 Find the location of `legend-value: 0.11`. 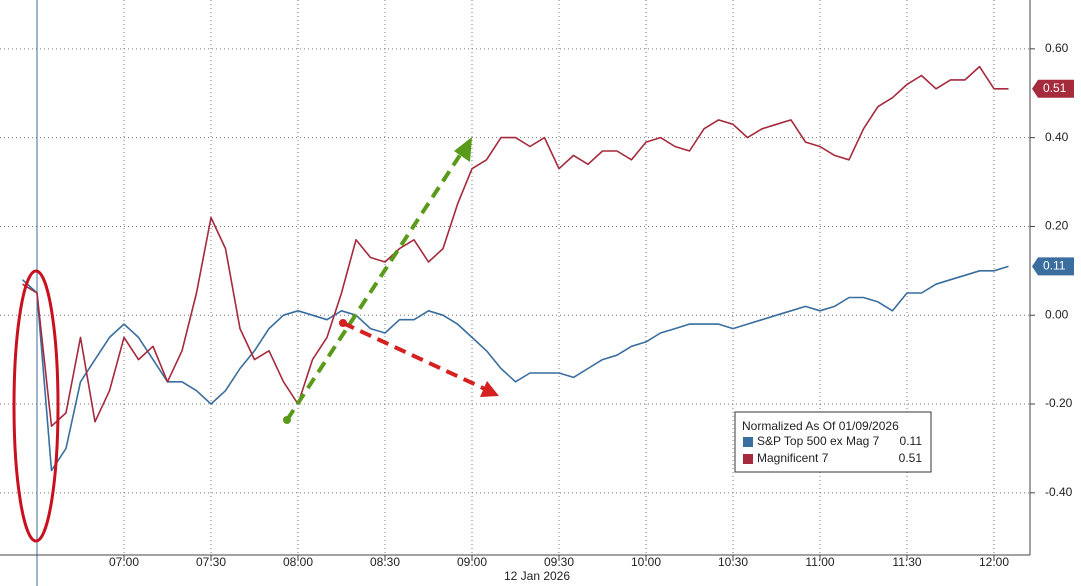

legend-value: 0.11 is located at coordinates (911, 441).